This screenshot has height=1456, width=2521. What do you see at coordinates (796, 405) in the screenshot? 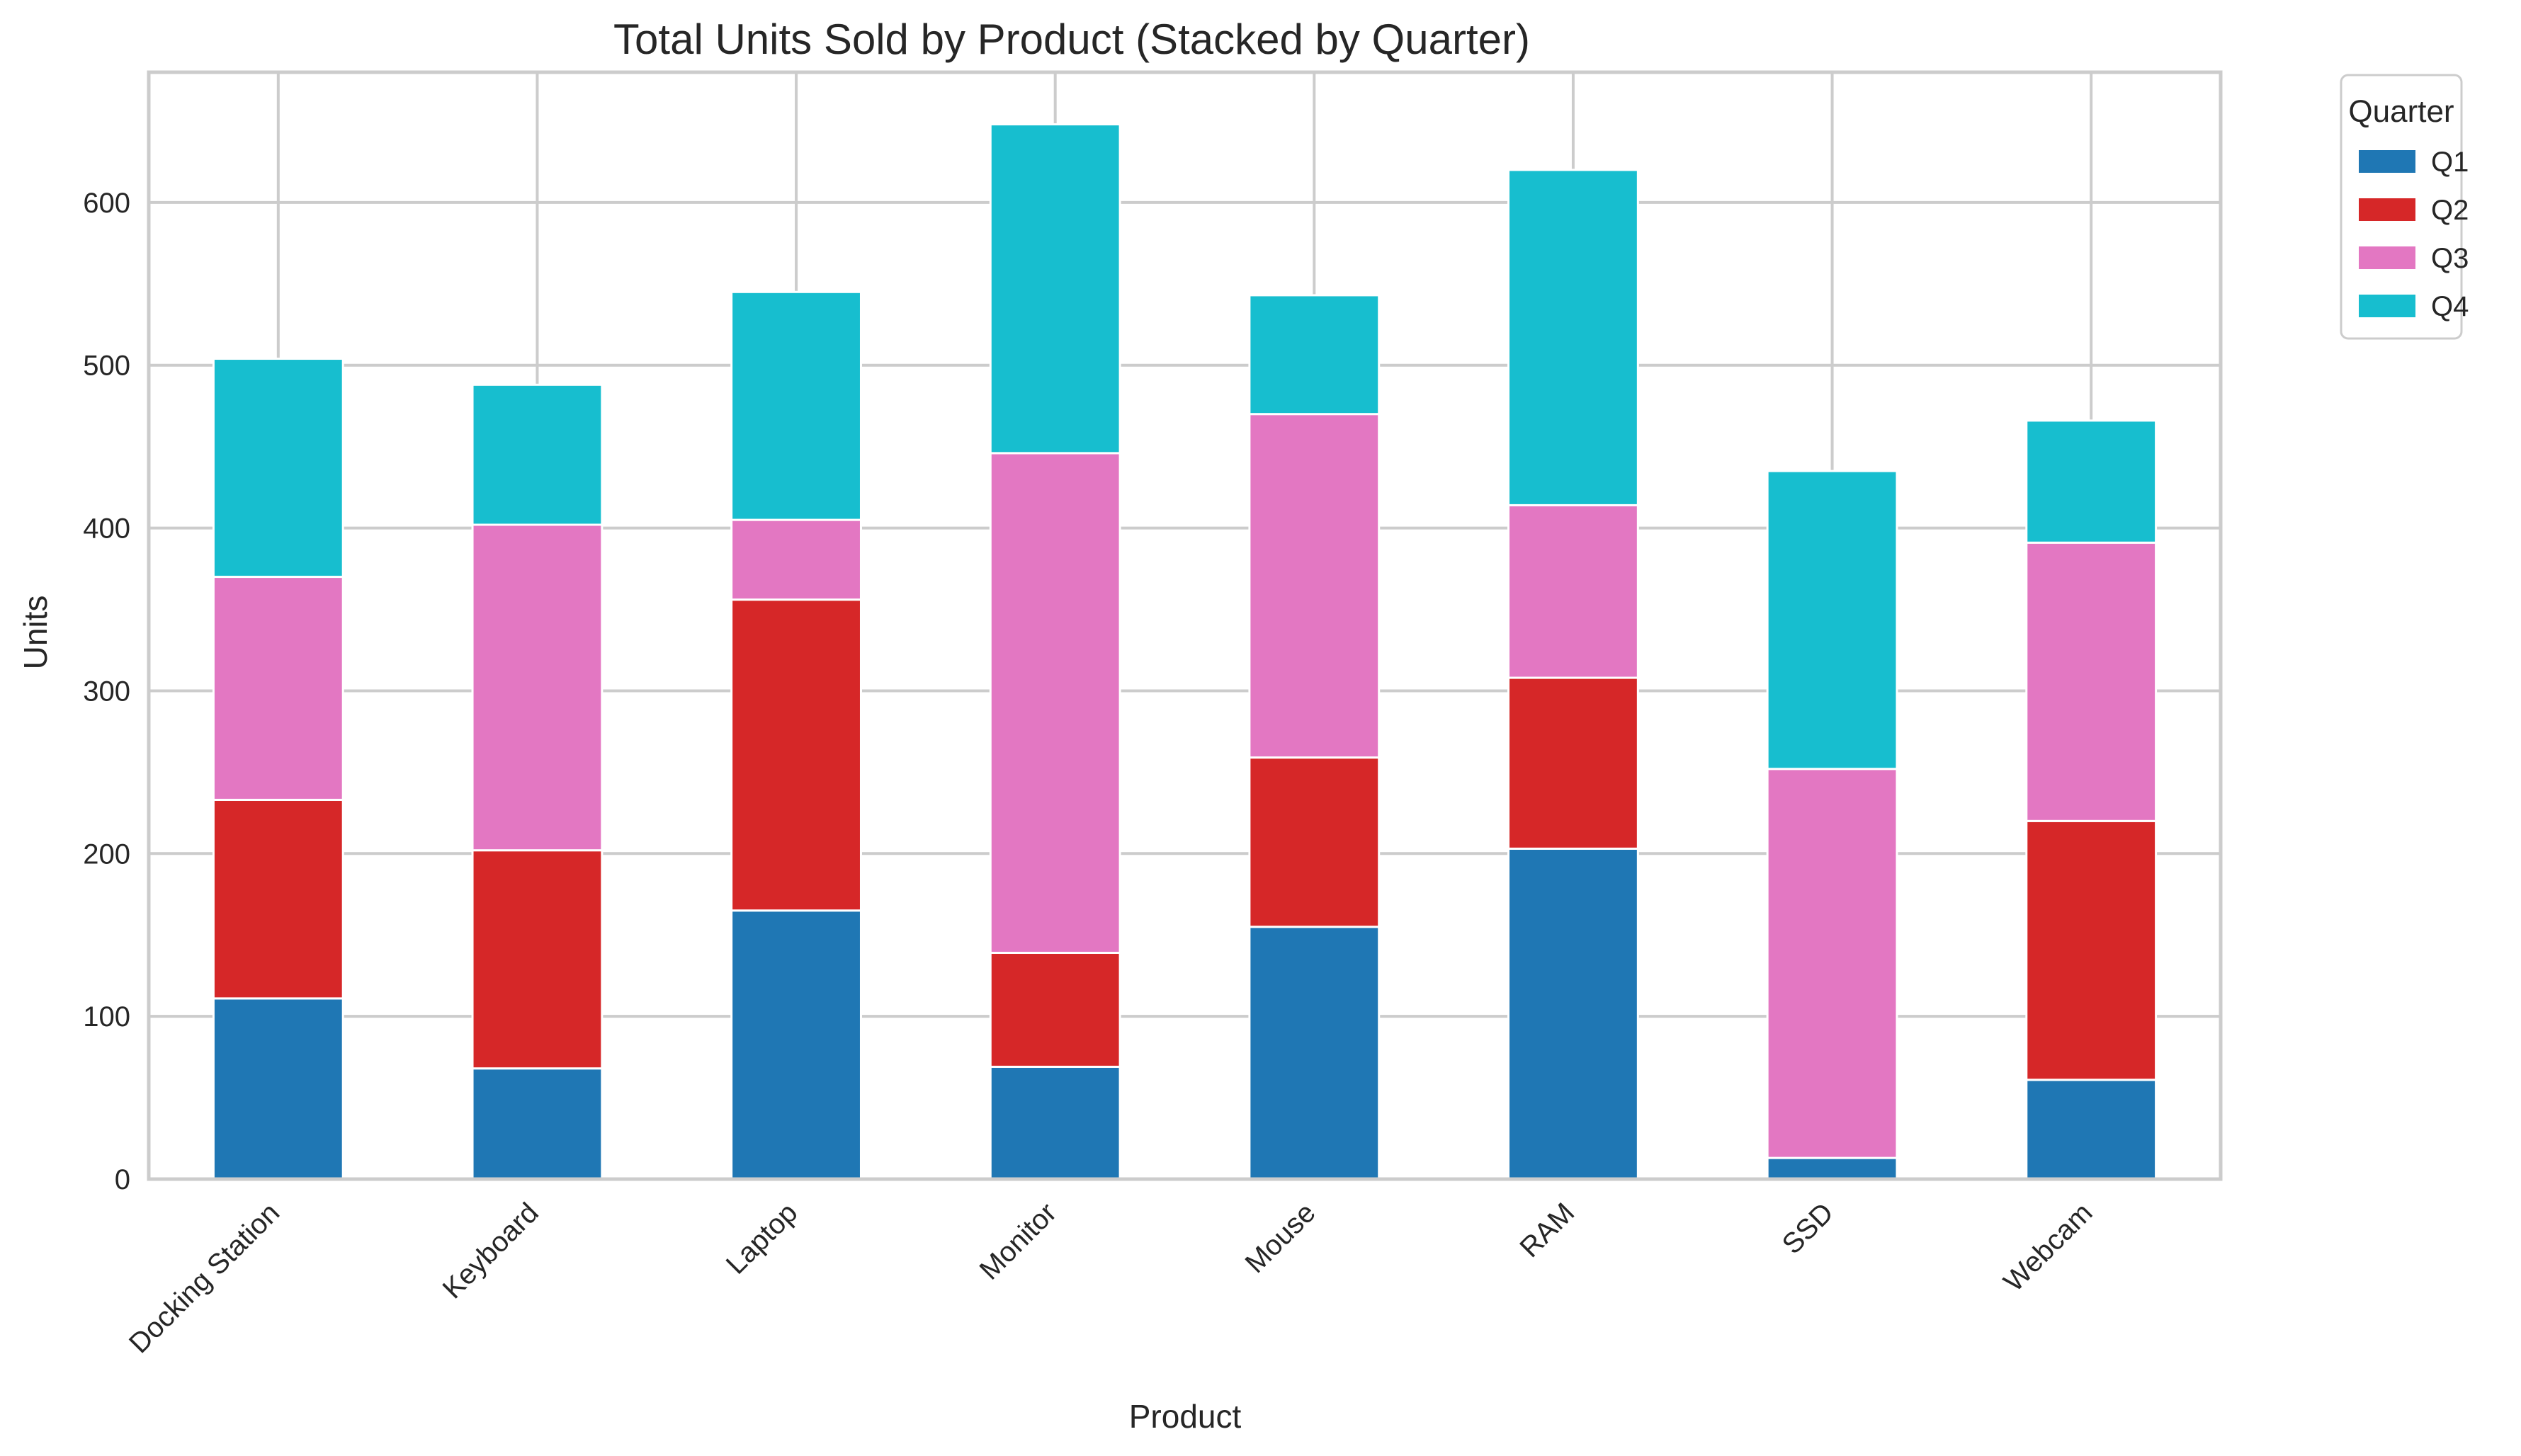
I see `bar-q4-laptop` at bounding box center [796, 405].